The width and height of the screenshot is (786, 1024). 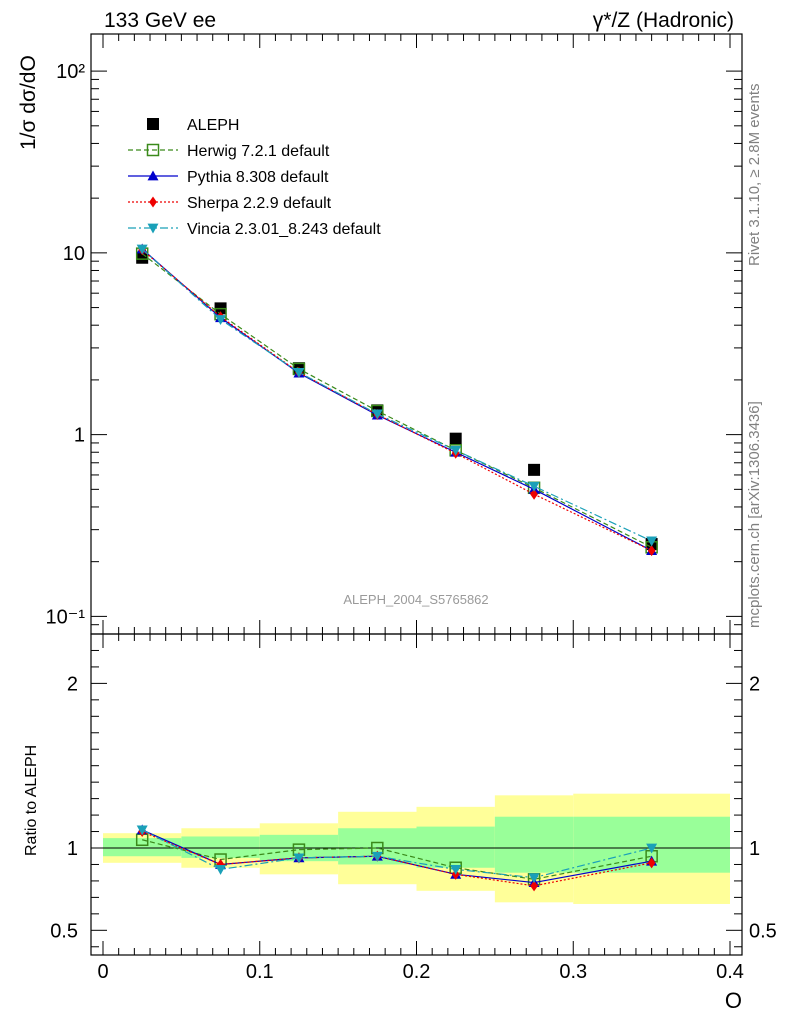 I want to click on header-process: γ*/Z (Hadronic), so click(x=663, y=20).